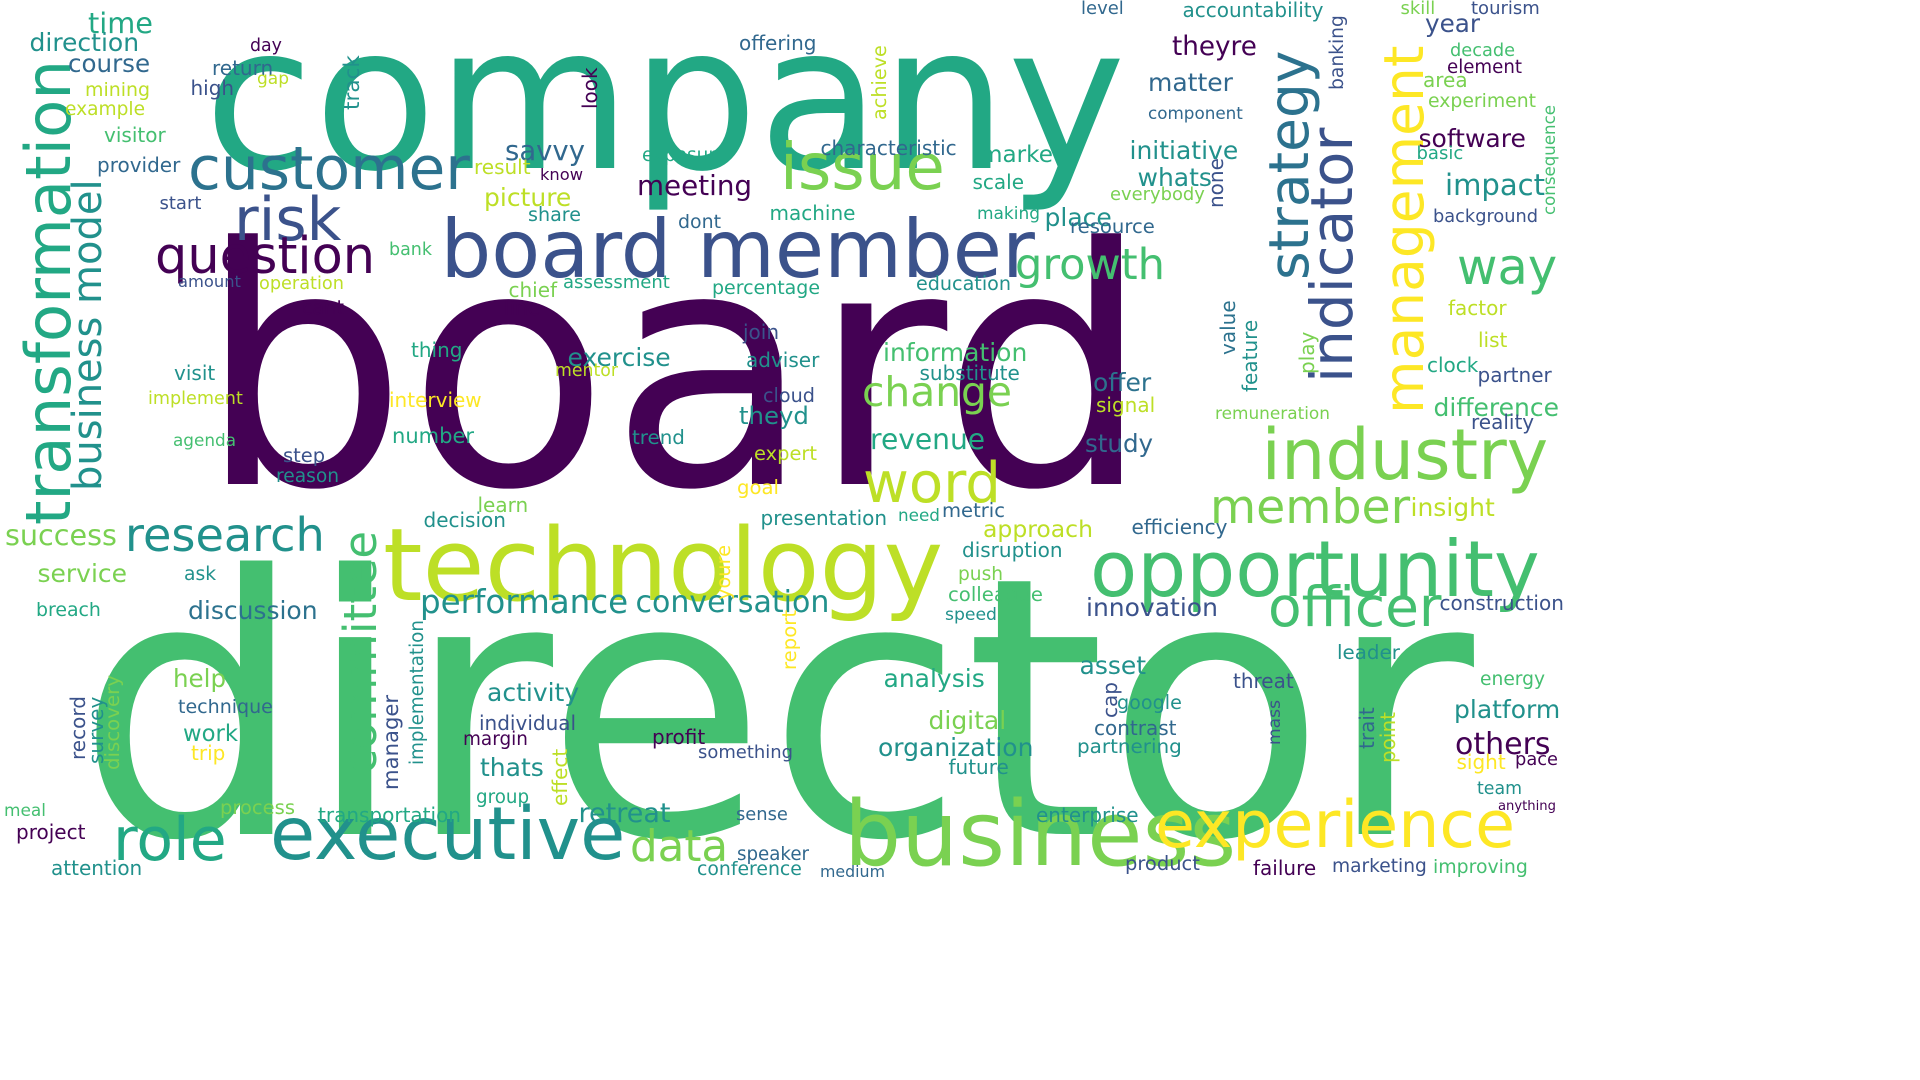  What do you see at coordinates (1505, 9) in the screenshot?
I see `cloud-word: tourism` at bounding box center [1505, 9].